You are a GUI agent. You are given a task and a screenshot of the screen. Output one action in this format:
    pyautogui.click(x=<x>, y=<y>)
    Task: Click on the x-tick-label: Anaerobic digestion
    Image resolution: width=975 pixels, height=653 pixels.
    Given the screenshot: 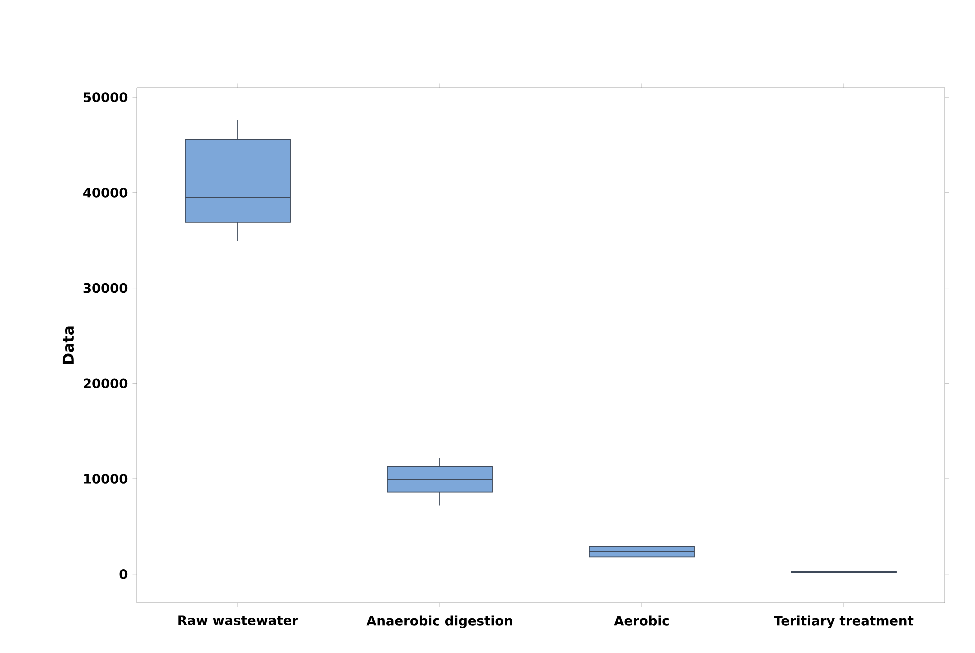 What is the action you would take?
    pyautogui.click(x=439, y=622)
    